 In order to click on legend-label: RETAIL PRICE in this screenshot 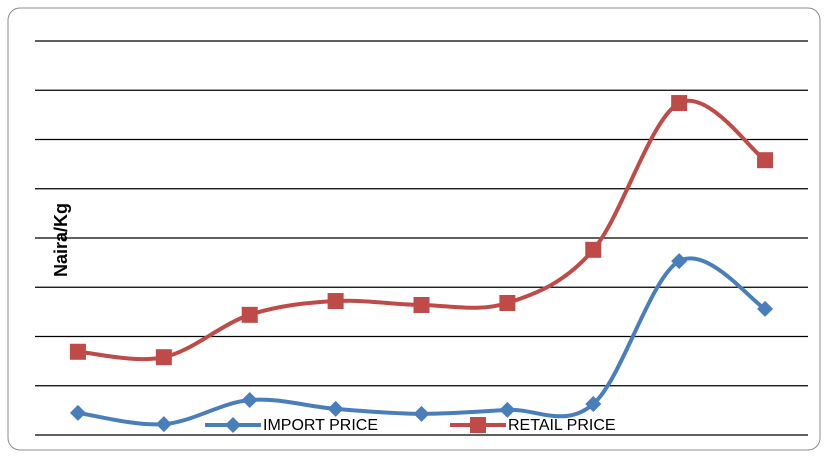, I will do `click(562, 425)`.